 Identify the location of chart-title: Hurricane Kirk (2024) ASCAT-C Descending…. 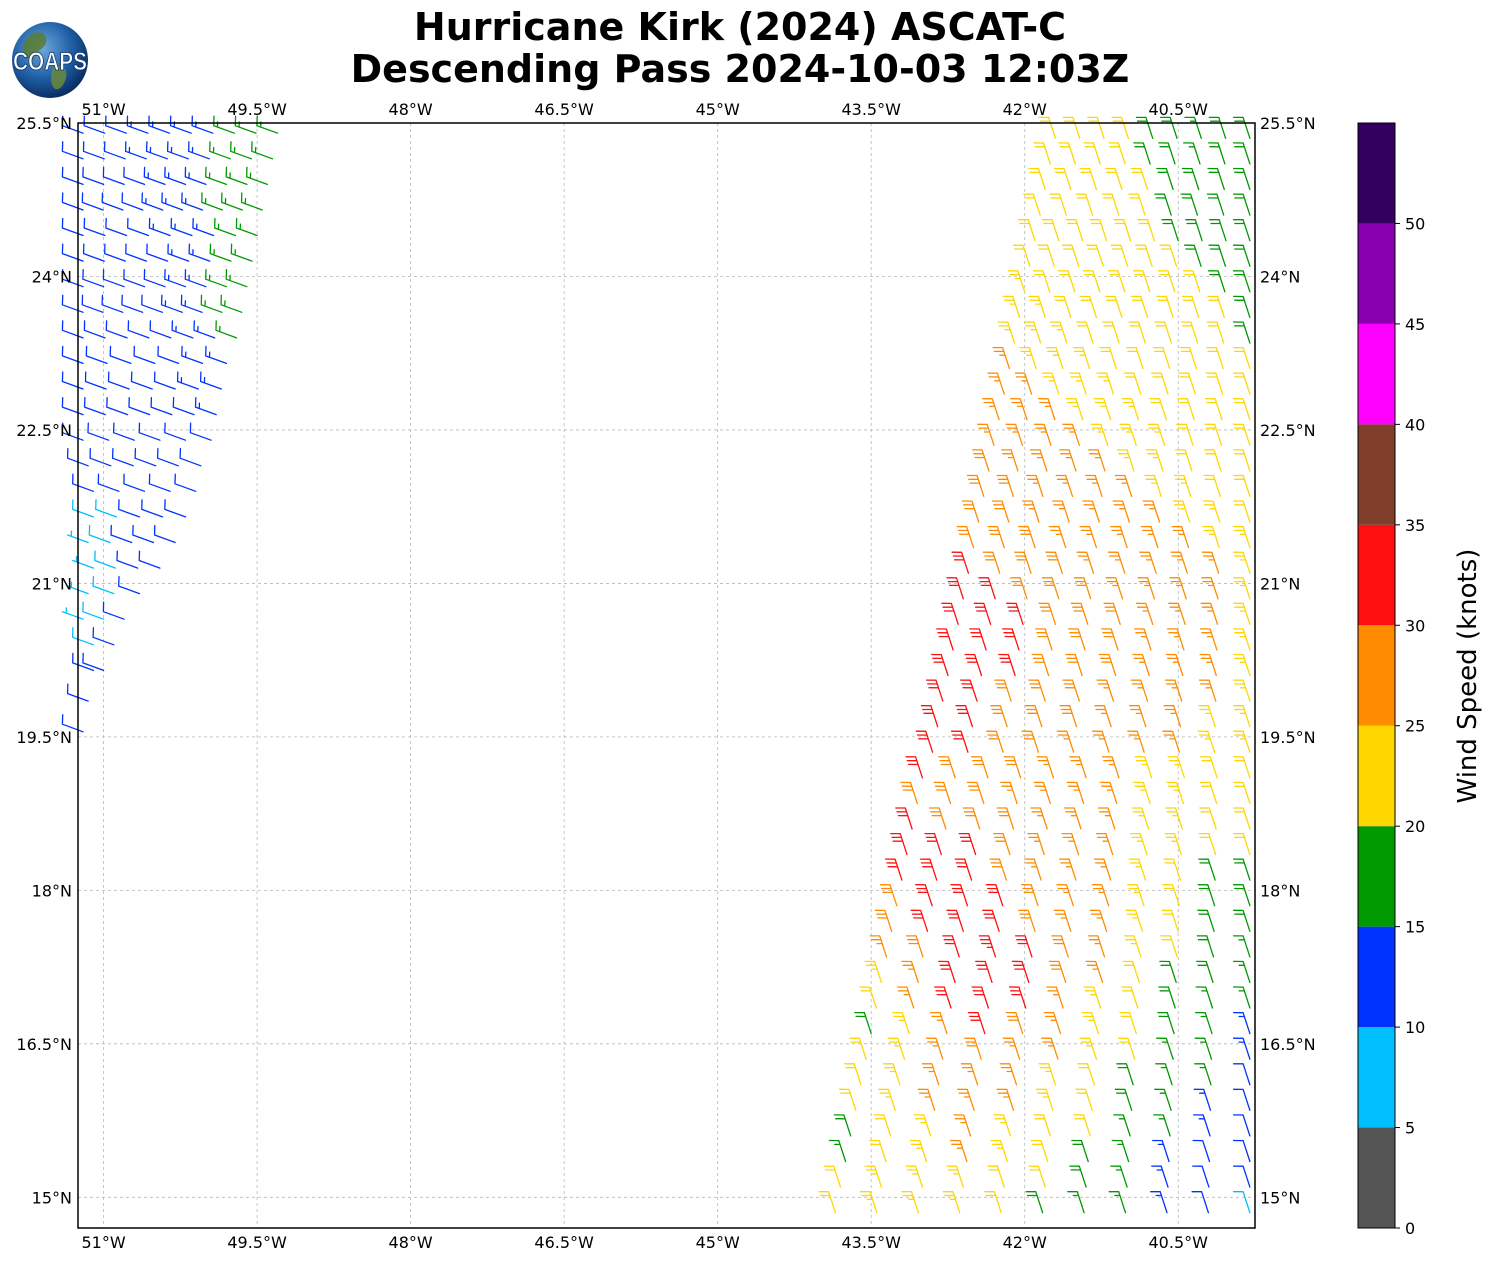
(740, 48).